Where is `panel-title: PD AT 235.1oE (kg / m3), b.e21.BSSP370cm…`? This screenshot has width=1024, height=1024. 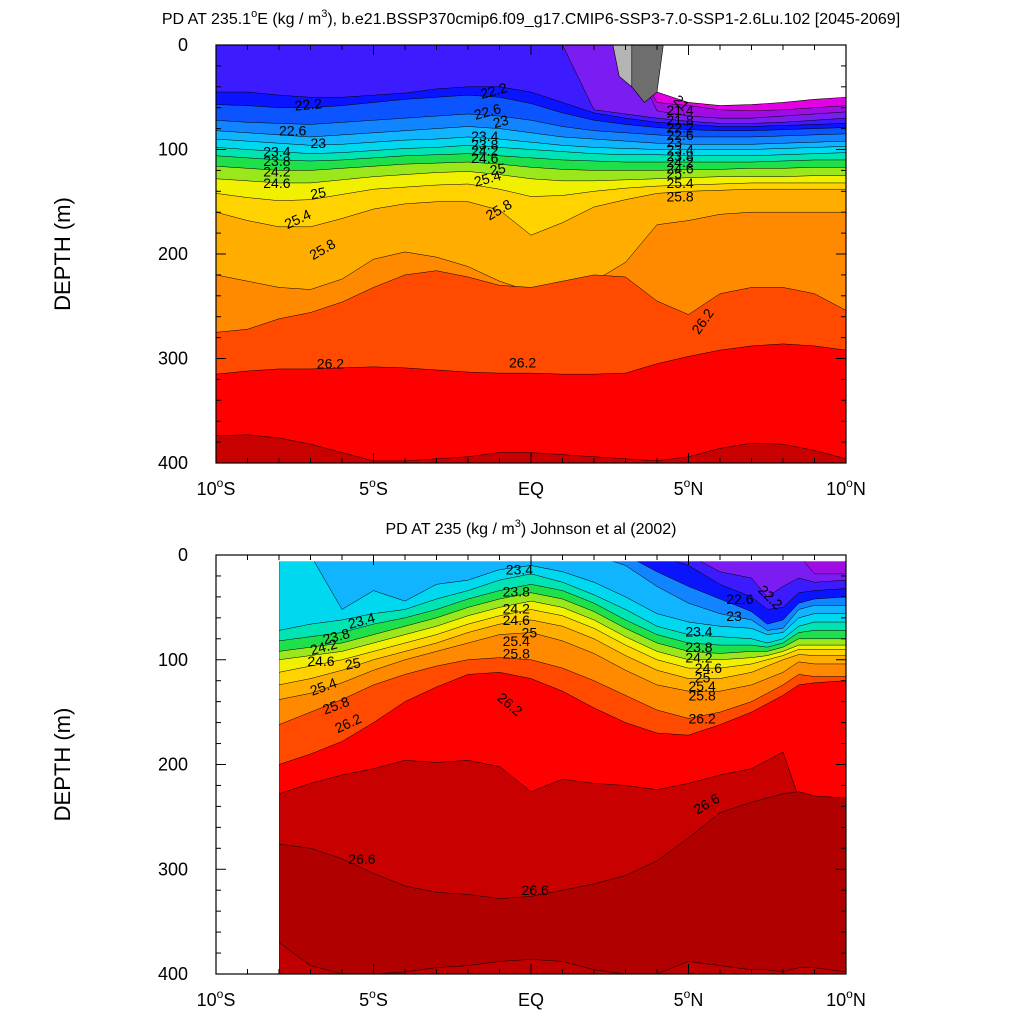 panel-title: PD AT 235.1oE (kg / m3), b.e21.BSSP370cm… is located at coordinates (531, 18).